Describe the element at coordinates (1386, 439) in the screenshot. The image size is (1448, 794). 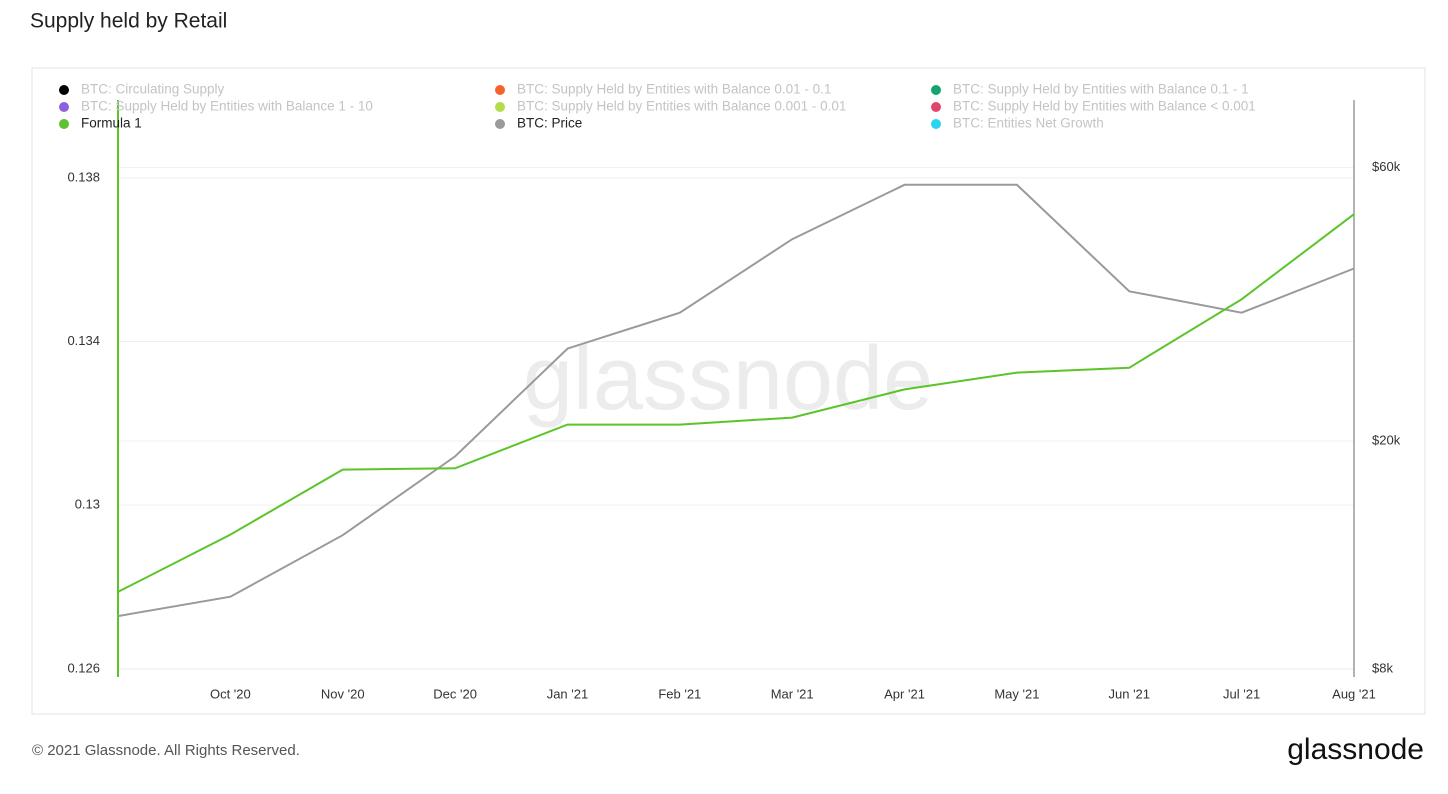
I see `y2-tick-label: $20k` at that location.